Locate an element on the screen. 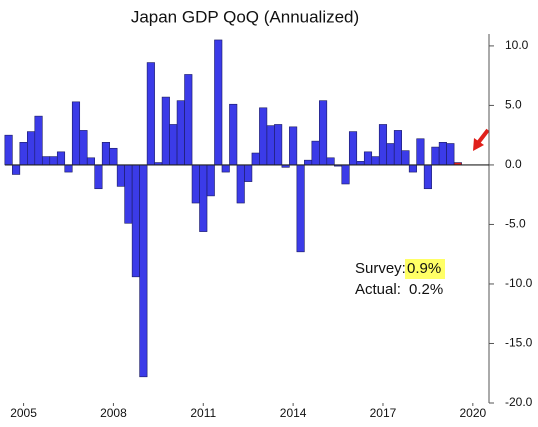 Image resolution: width=538 pixels, height=427 pixels. arrow is located at coordinates (481, 139).